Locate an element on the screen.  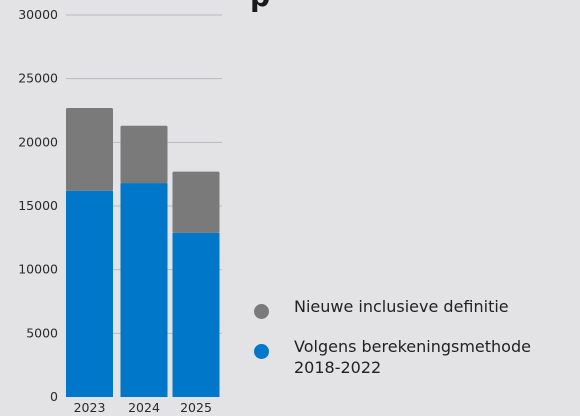
legend-marker-blue is located at coordinates (261, 351).